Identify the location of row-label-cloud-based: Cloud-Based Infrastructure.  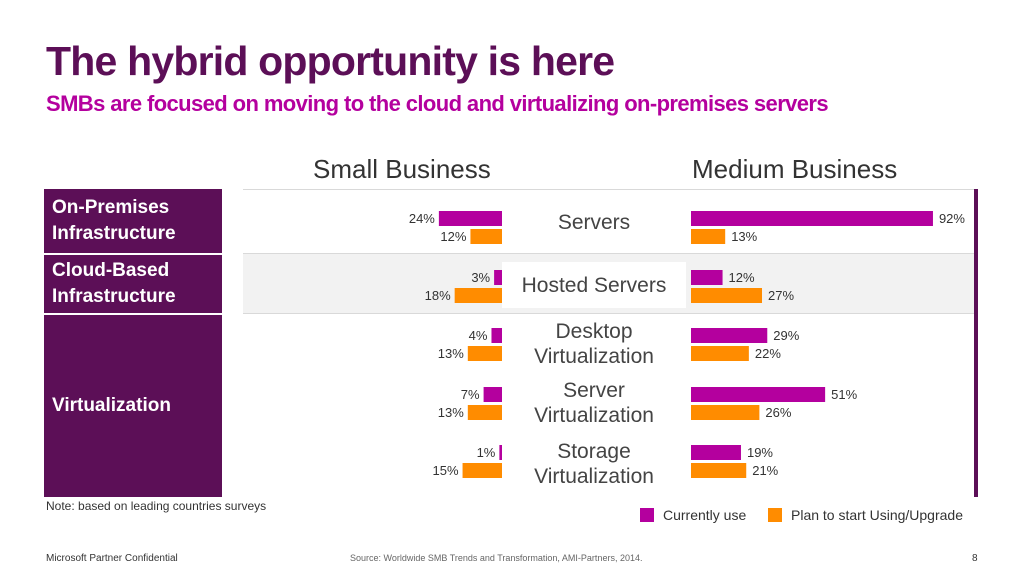
(133, 284).